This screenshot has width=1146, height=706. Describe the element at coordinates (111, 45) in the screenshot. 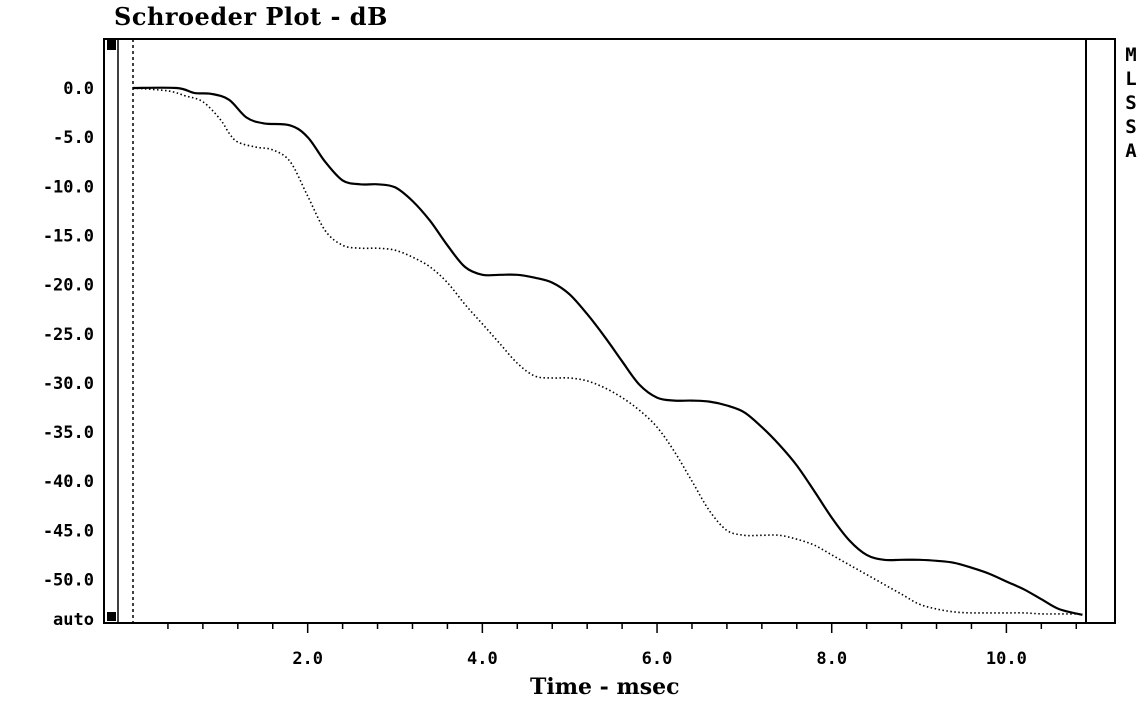

I see `scroll-handle-top` at that location.